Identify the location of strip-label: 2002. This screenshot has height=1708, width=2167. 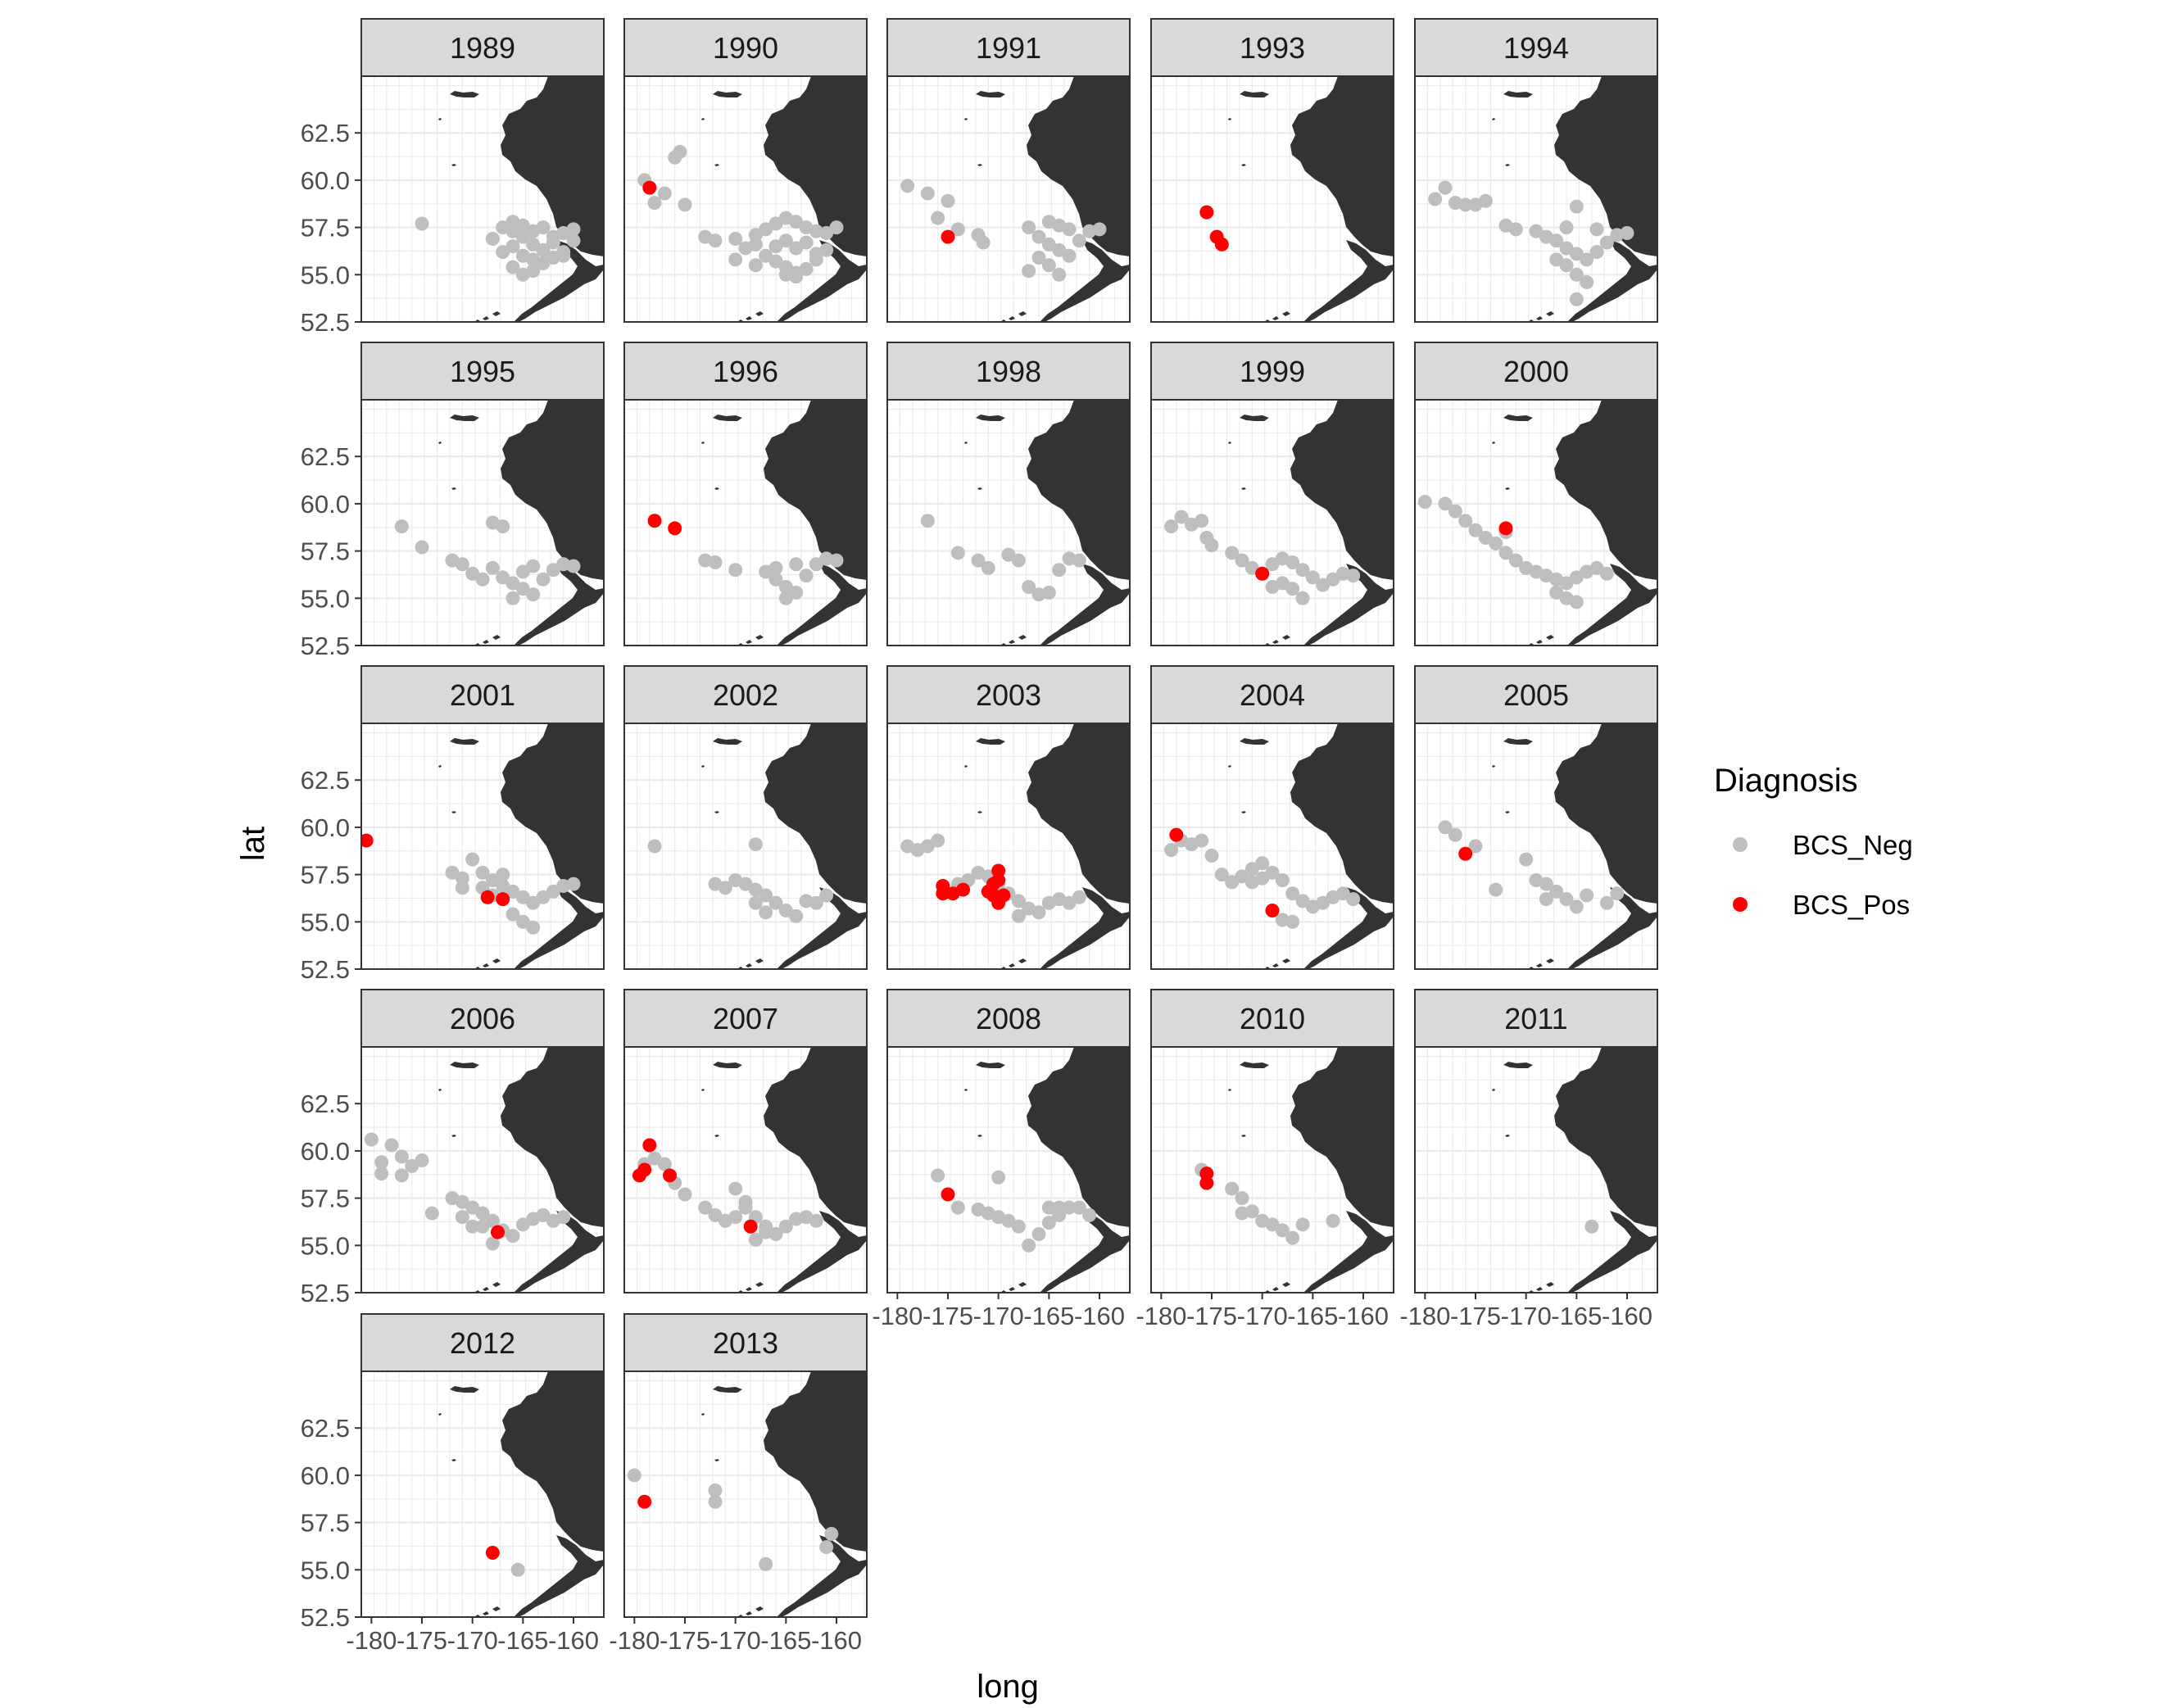
(745, 695).